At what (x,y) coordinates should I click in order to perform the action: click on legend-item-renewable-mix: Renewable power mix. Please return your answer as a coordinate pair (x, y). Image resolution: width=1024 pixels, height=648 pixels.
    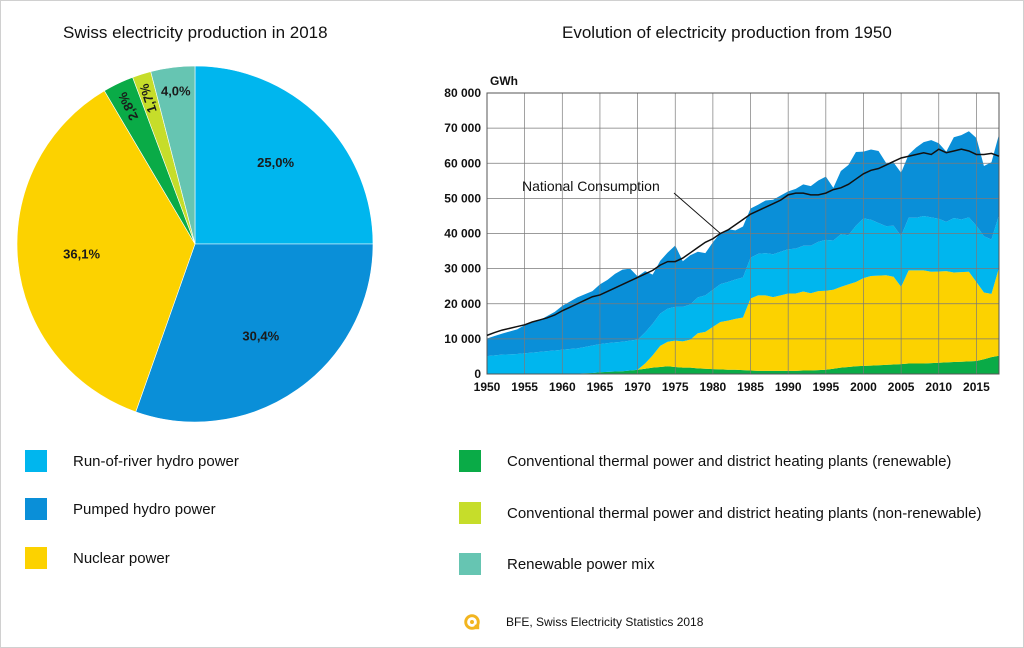
    Looking at the image, I should click on (557, 564).